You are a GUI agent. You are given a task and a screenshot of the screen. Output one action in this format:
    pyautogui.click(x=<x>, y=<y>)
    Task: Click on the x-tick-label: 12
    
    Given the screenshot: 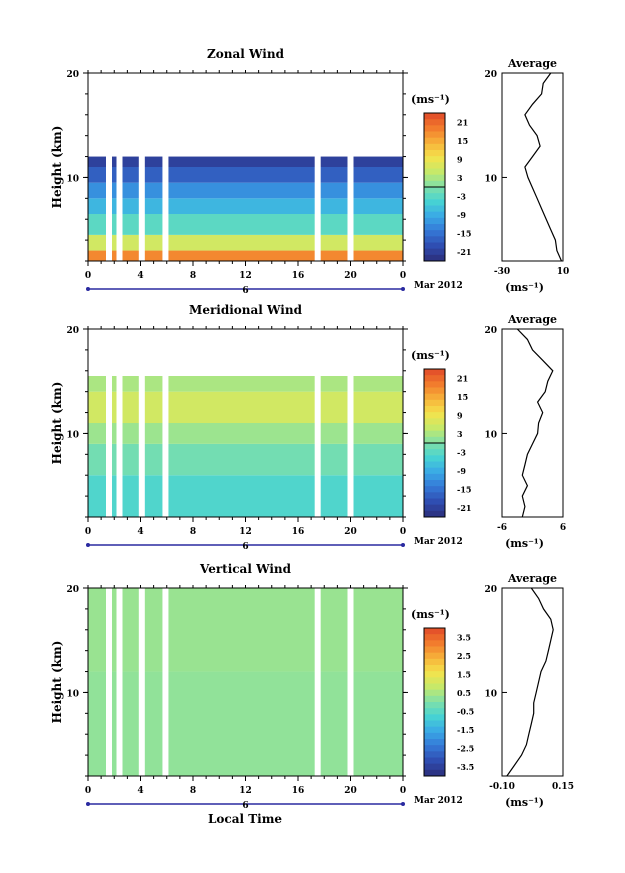 What is the action you would take?
    pyautogui.click(x=245, y=276)
    